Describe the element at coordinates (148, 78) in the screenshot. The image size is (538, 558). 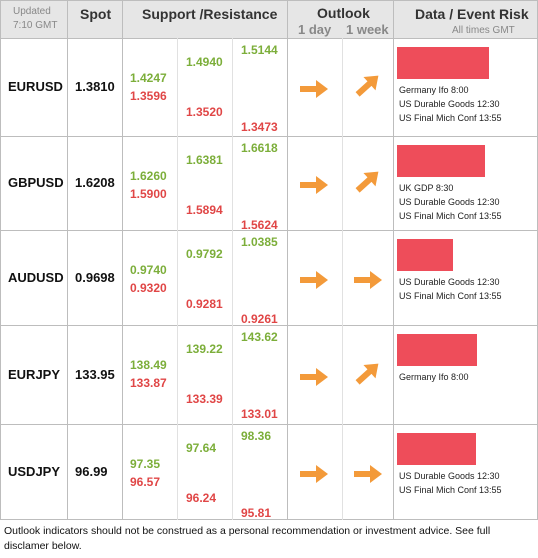
I see `resistance-1: 1.4247` at that location.